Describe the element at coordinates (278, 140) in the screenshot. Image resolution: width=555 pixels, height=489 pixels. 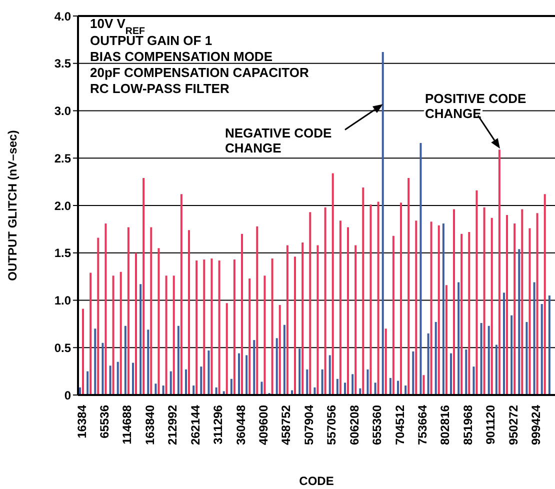
I see `annotation: NEGATIVE CODE CHANGE` at that location.